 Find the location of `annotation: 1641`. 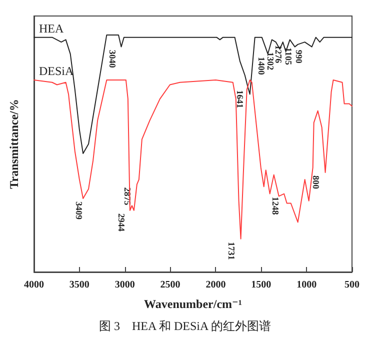

annotation: 1641 is located at coordinates (239, 99).